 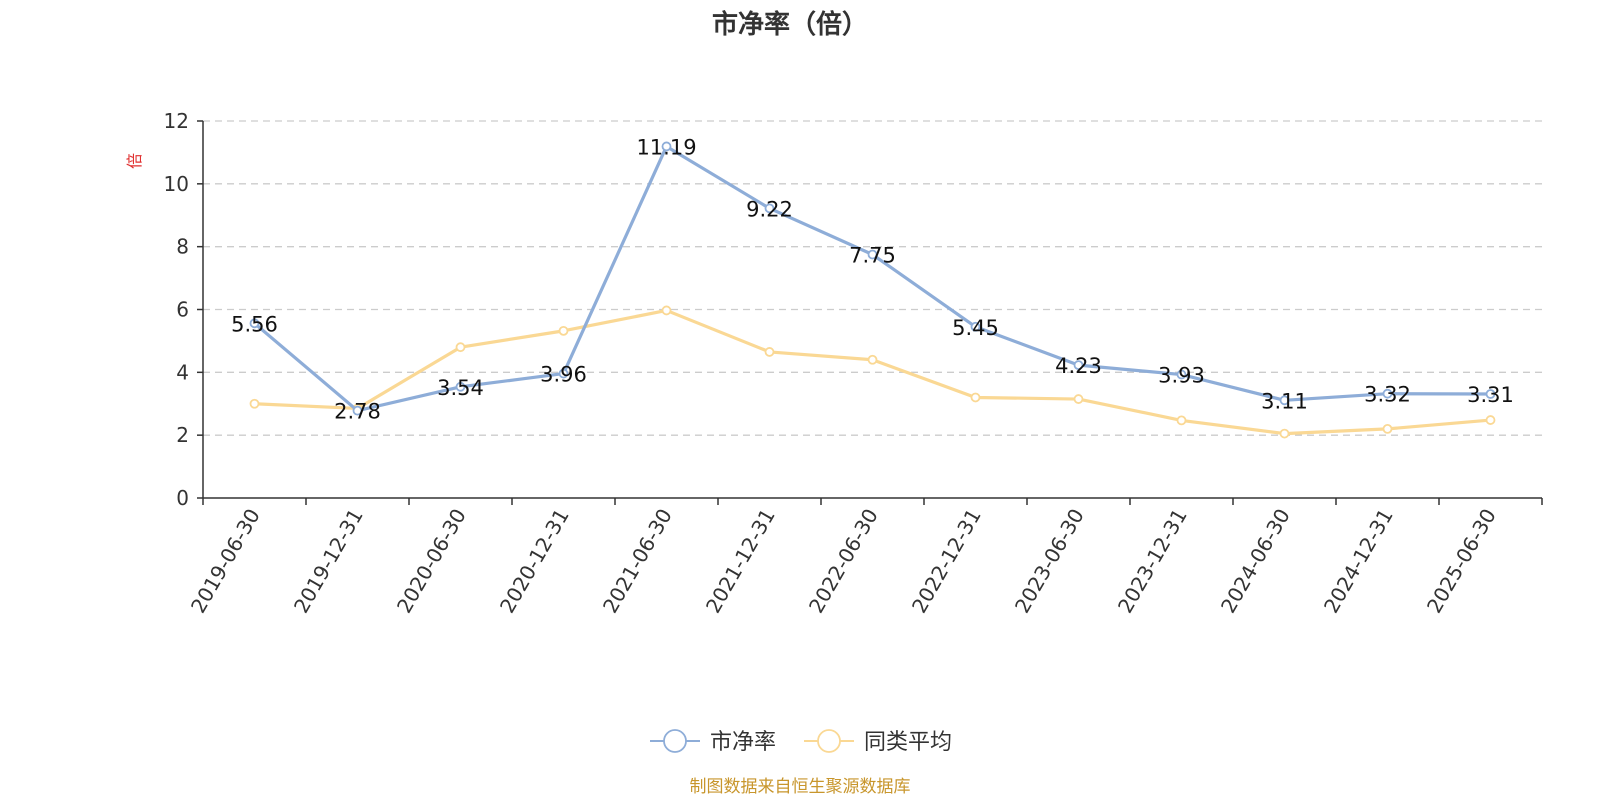 What do you see at coordinates (1358, 561) in the screenshot?
I see `x-tick-label: 2024-12-31` at bounding box center [1358, 561].